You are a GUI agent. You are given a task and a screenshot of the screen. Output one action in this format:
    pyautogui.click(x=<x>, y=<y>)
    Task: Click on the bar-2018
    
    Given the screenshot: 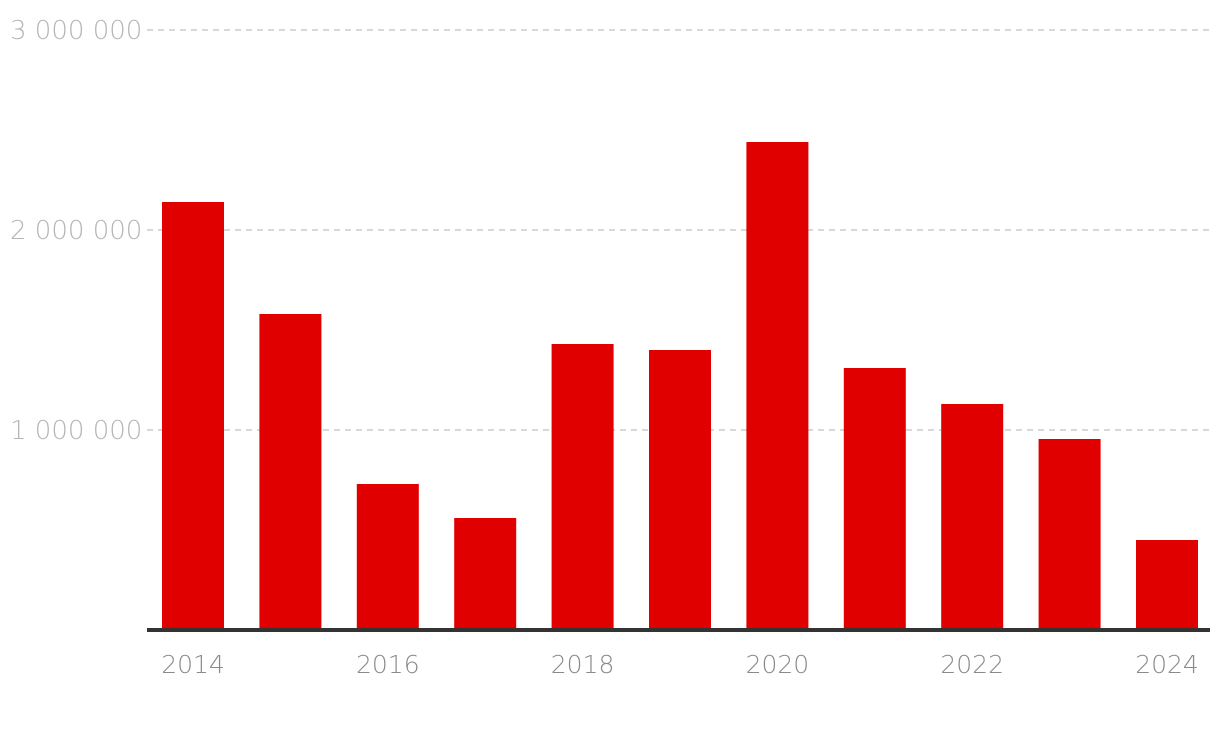 What is the action you would take?
    pyautogui.click(x=582, y=487)
    